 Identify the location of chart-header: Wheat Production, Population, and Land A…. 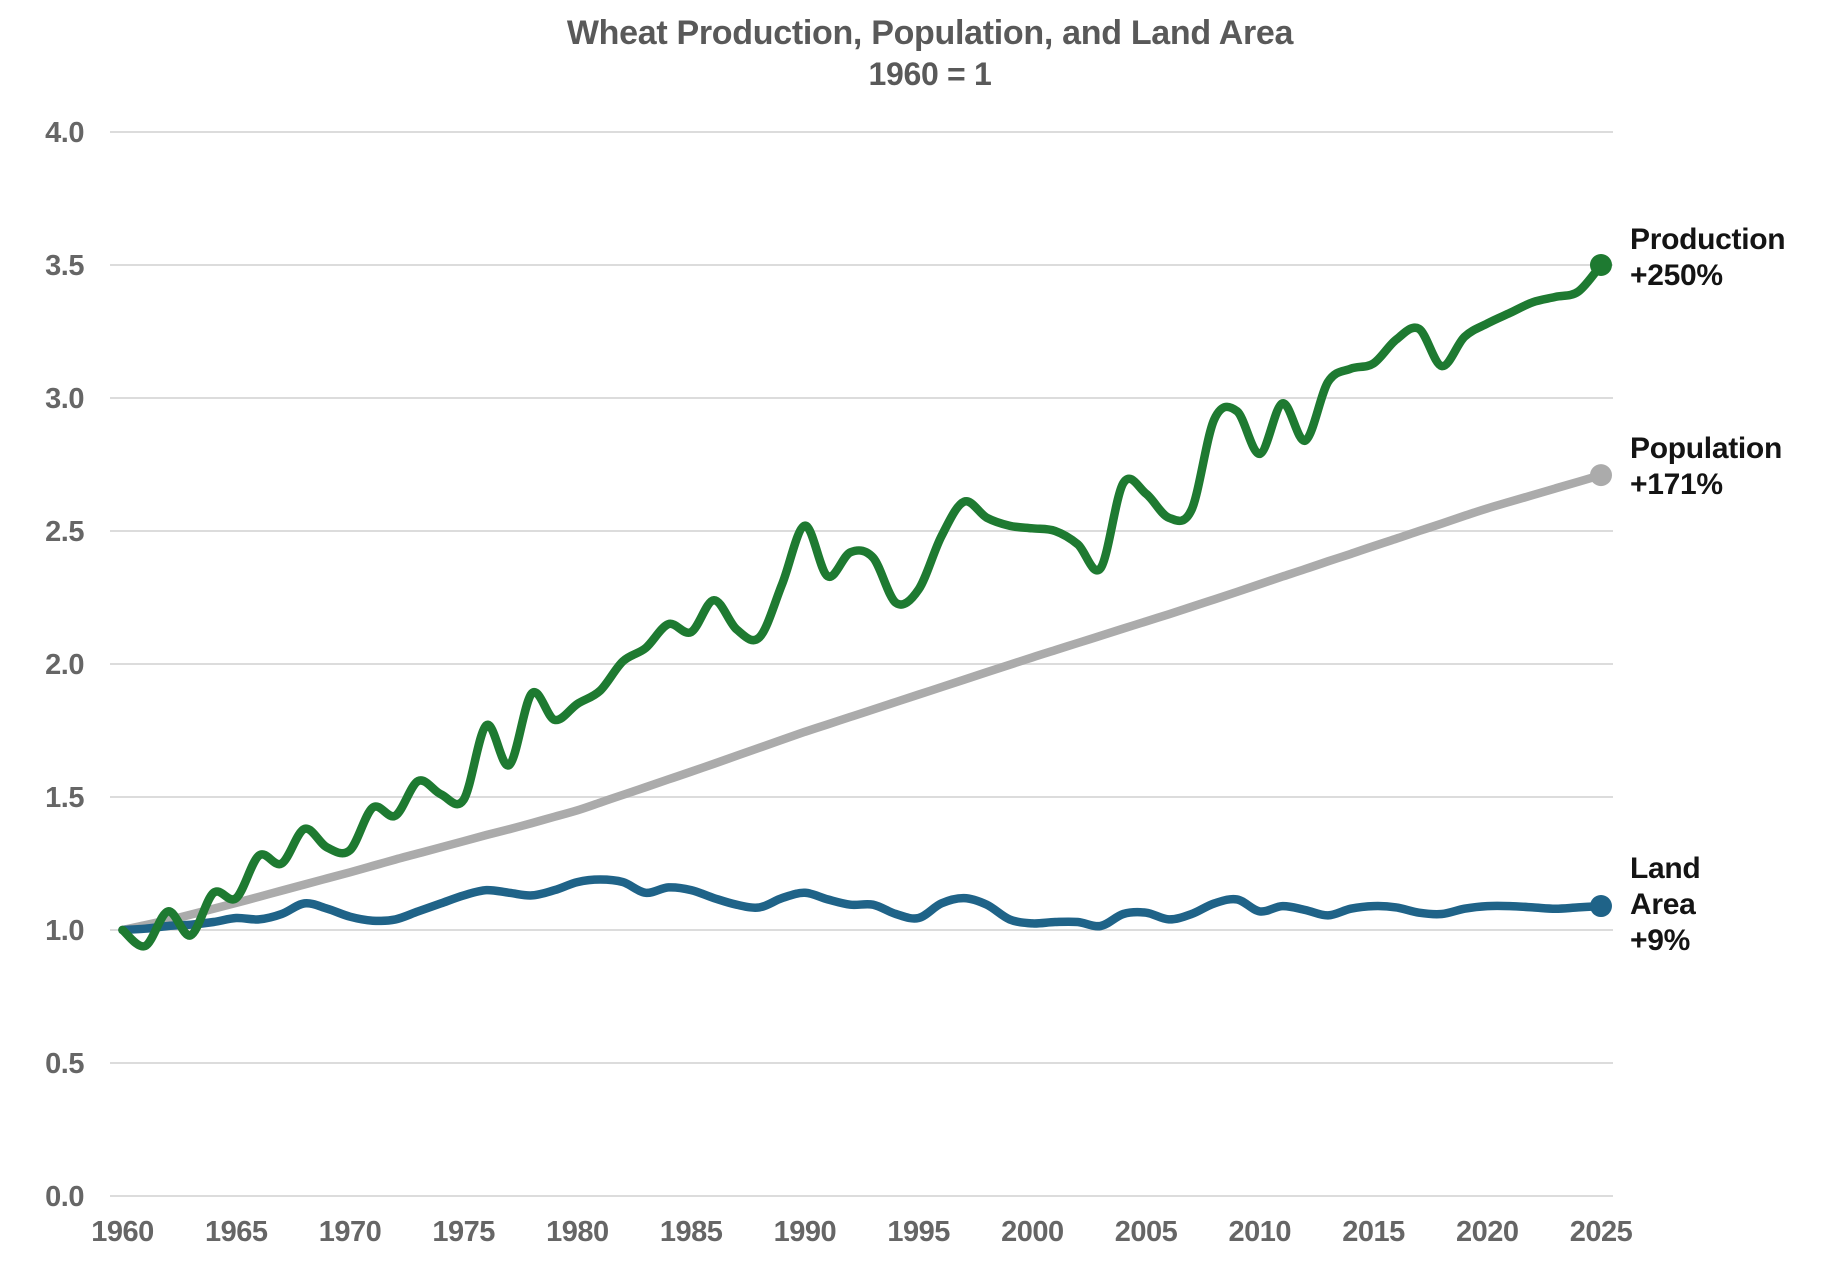
(930, 53).